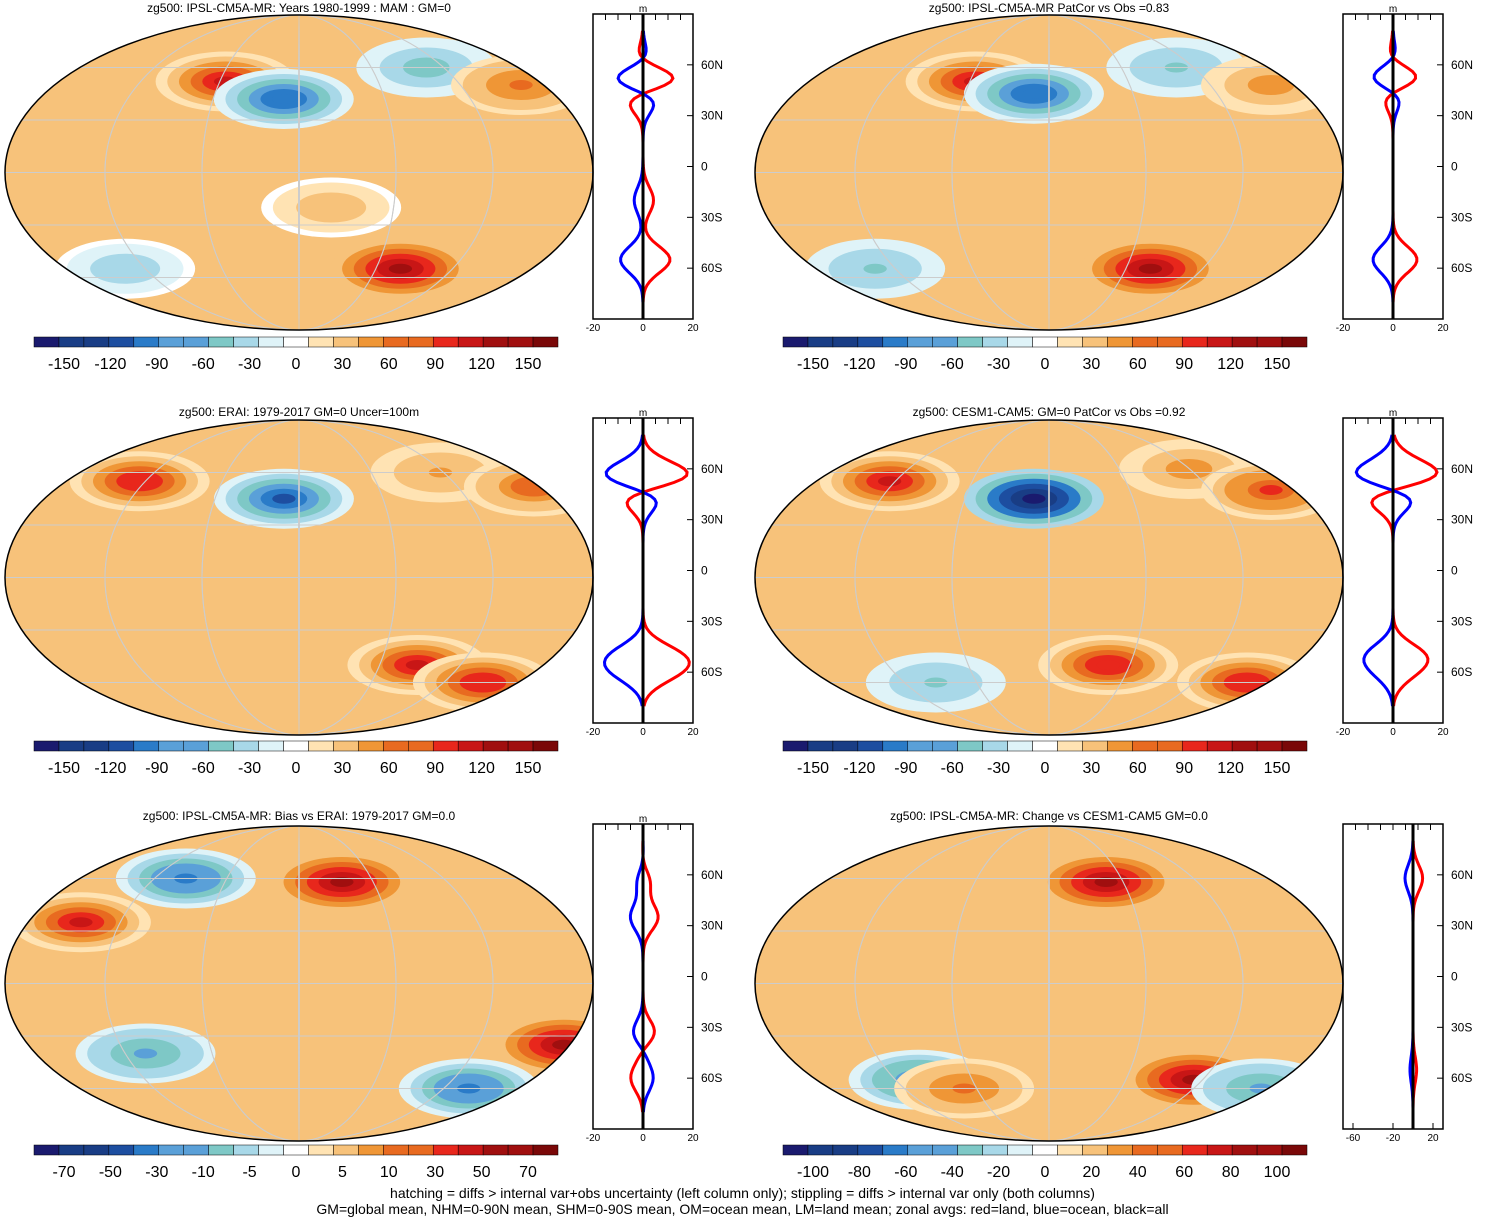  I want to click on colorbar: -150 -120 -90 -60 -30 0 30 60 90 120 150, so click(1045, 758).